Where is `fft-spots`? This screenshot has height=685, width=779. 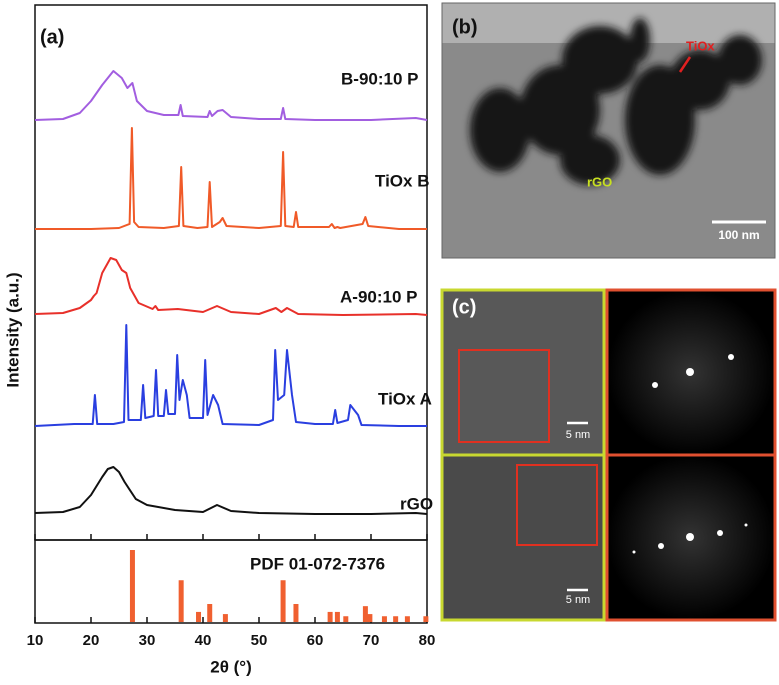 fft-spots is located at coordinates (690, 454).